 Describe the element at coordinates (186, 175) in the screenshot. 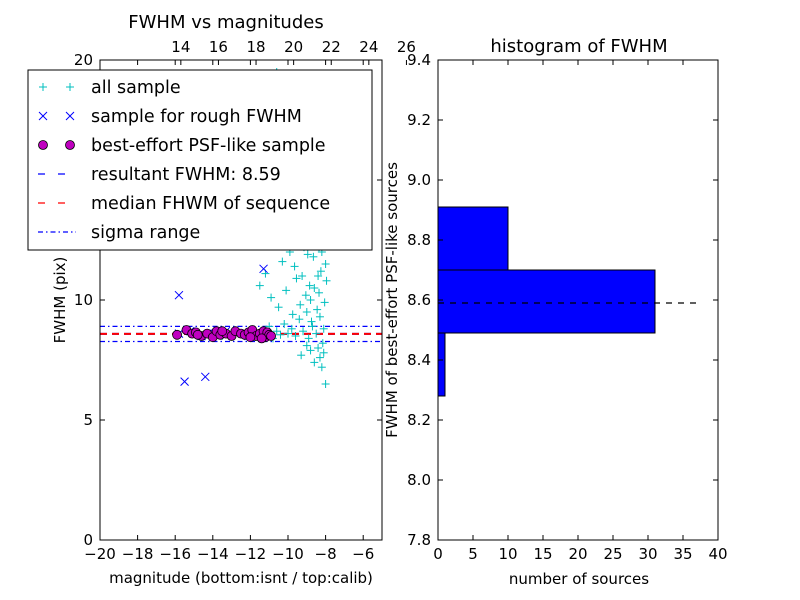

I see `legend-label: resultant FWHM: 8.59` at that location.